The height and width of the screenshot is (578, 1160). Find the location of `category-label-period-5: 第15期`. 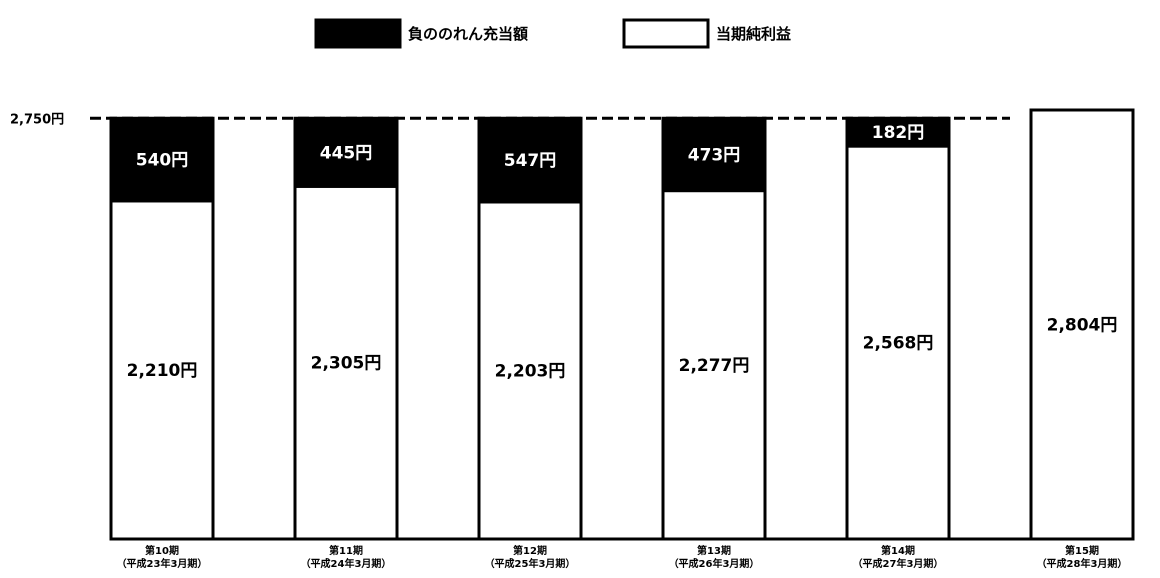

category-label-period-5: 第15期 is located at coordinates (1082, 550).